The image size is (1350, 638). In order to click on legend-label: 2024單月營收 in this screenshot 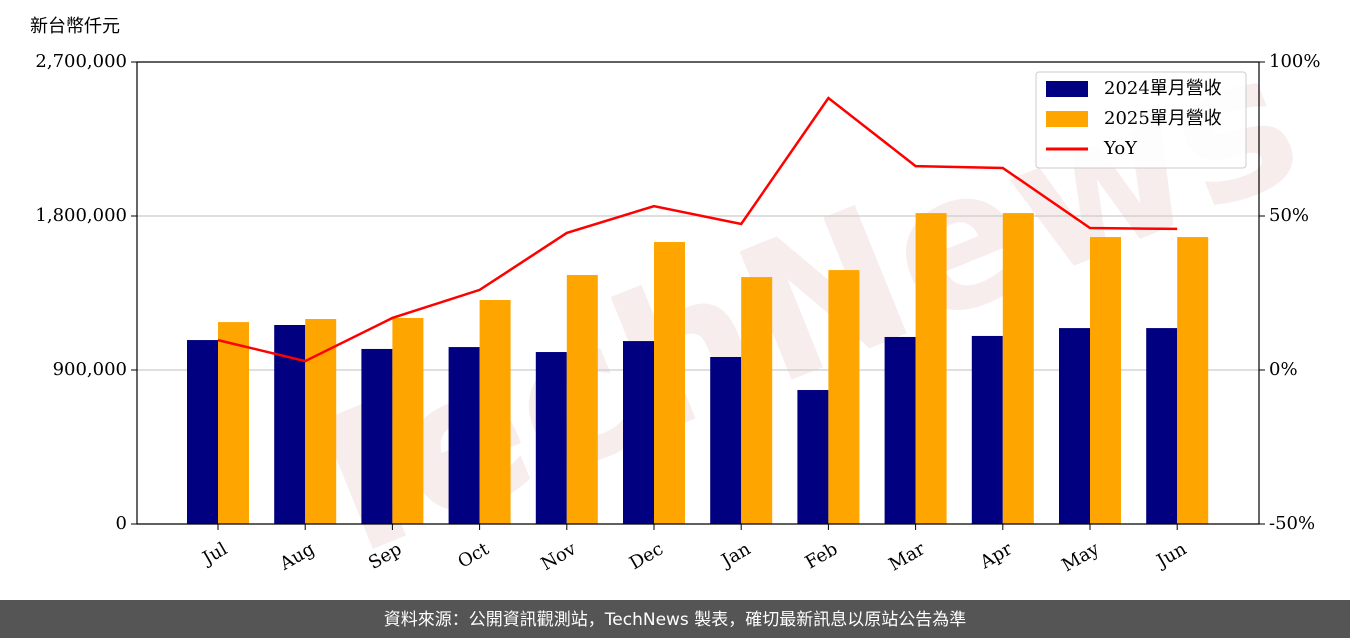, I will do `click(1163, 88)`.